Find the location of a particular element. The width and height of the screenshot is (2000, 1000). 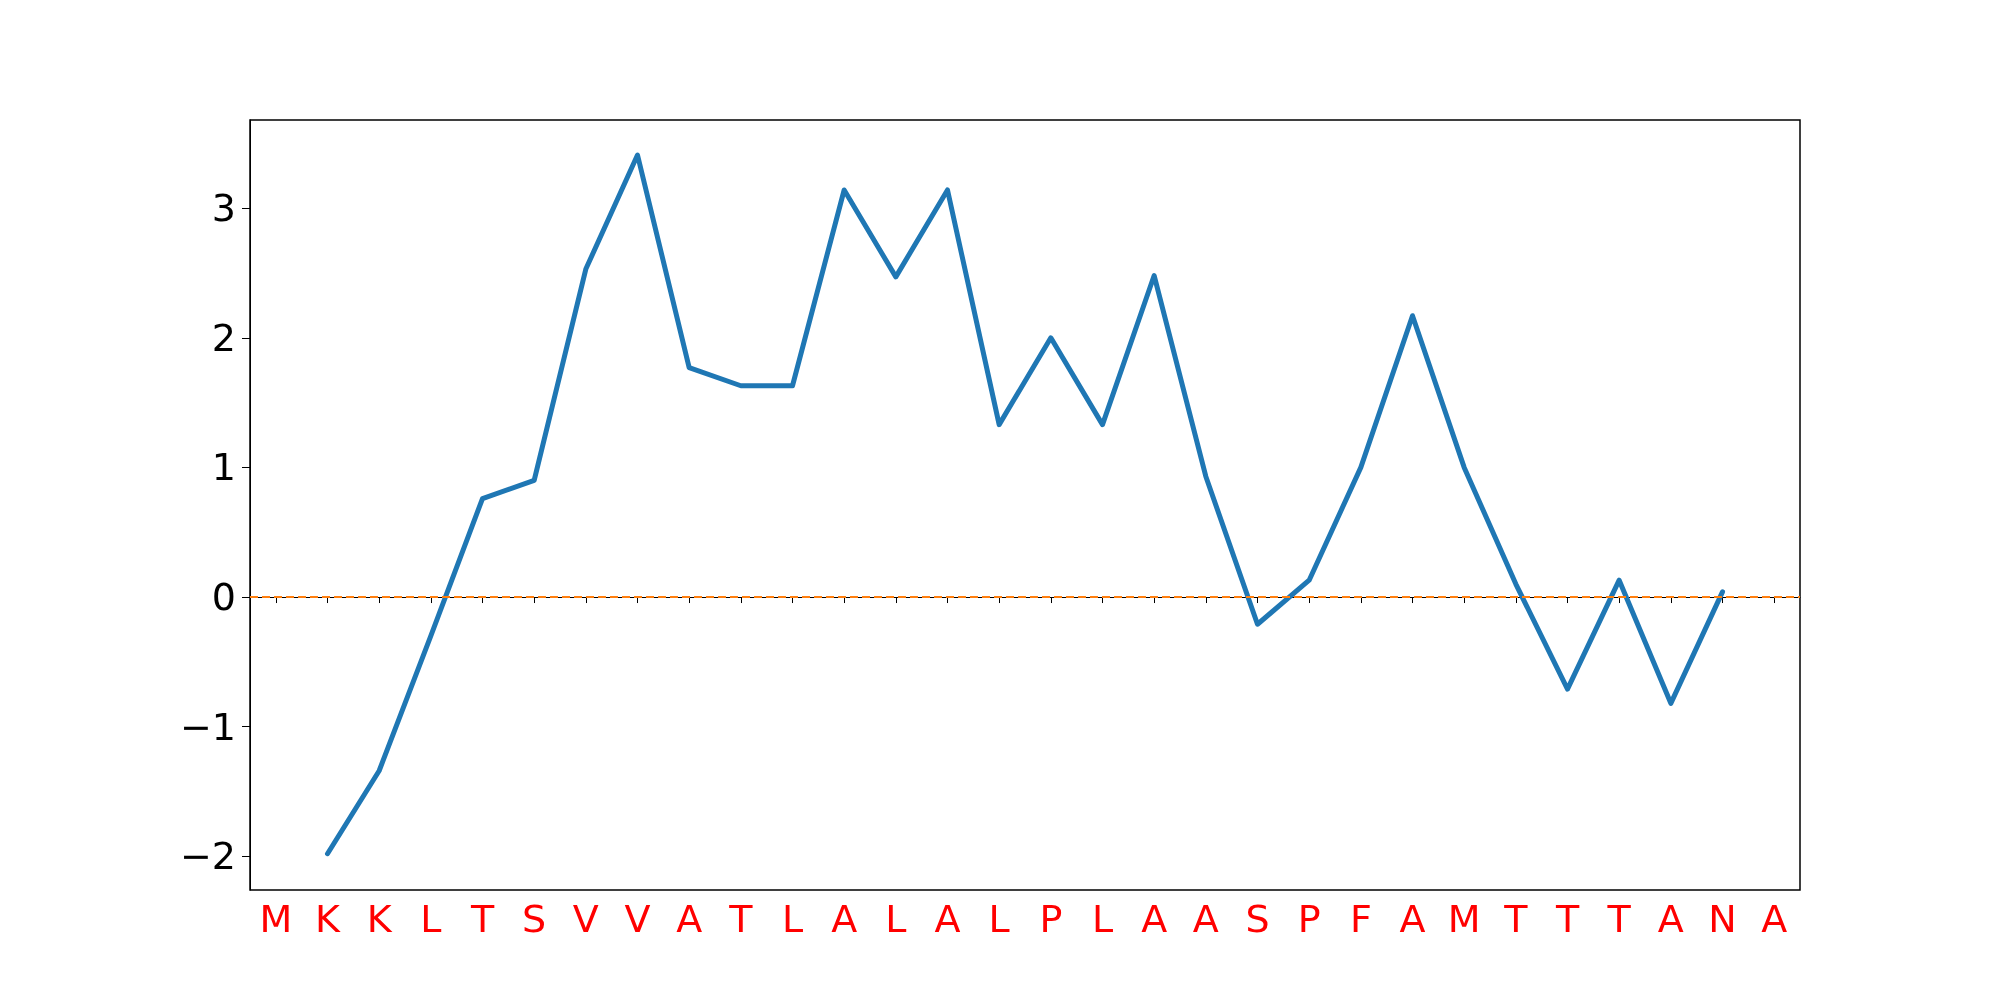

y-tick-label: 3 is located at coordinates (223, 208).